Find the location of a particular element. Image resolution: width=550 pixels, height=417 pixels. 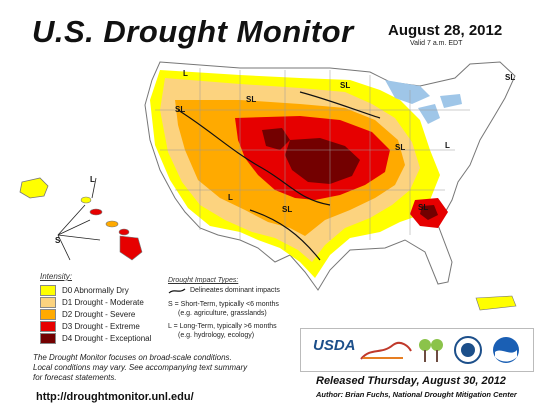

legend-swatch-d0 is located at coordinates (48, 290).